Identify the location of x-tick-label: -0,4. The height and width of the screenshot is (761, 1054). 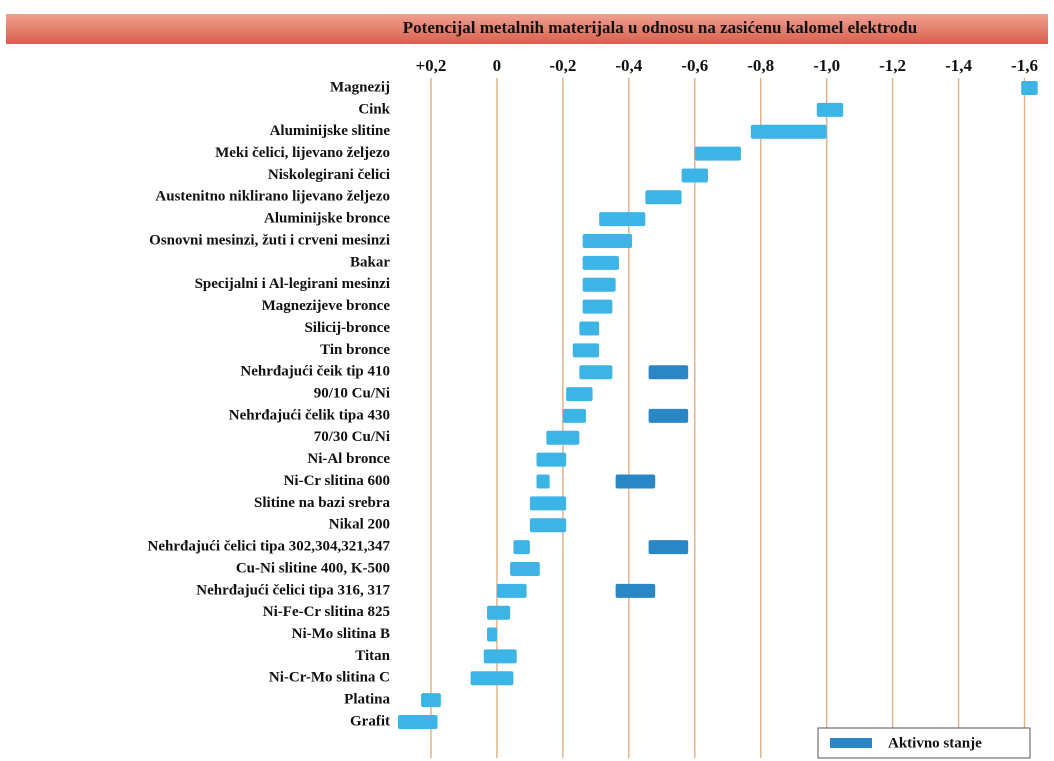
(628, 65).